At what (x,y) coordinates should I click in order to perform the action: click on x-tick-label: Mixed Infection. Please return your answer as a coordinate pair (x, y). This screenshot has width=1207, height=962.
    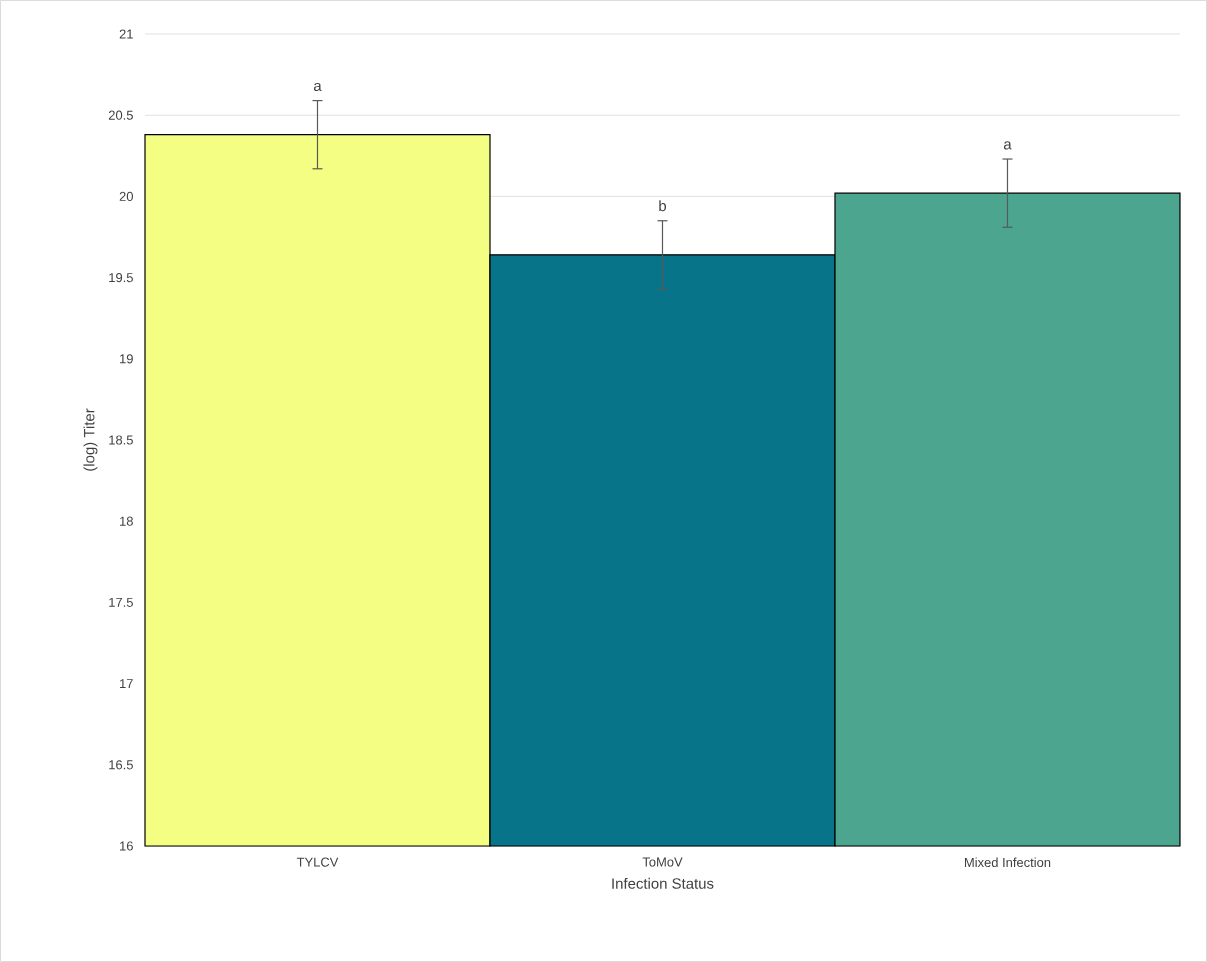
    Looking at the image, I should click on (1007, 862).